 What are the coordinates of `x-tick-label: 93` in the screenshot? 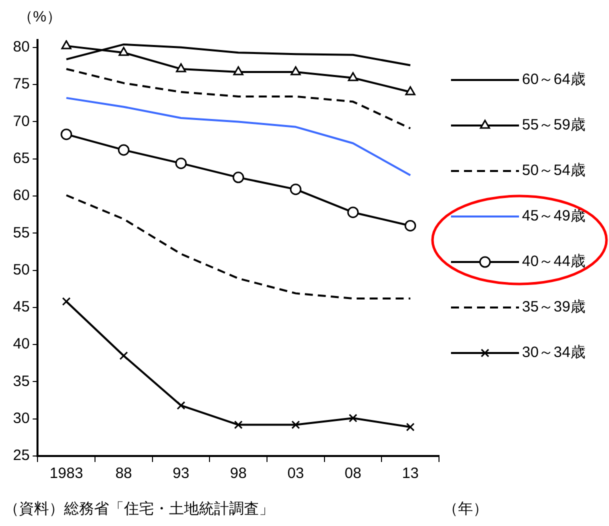 It's located at (181, 473).